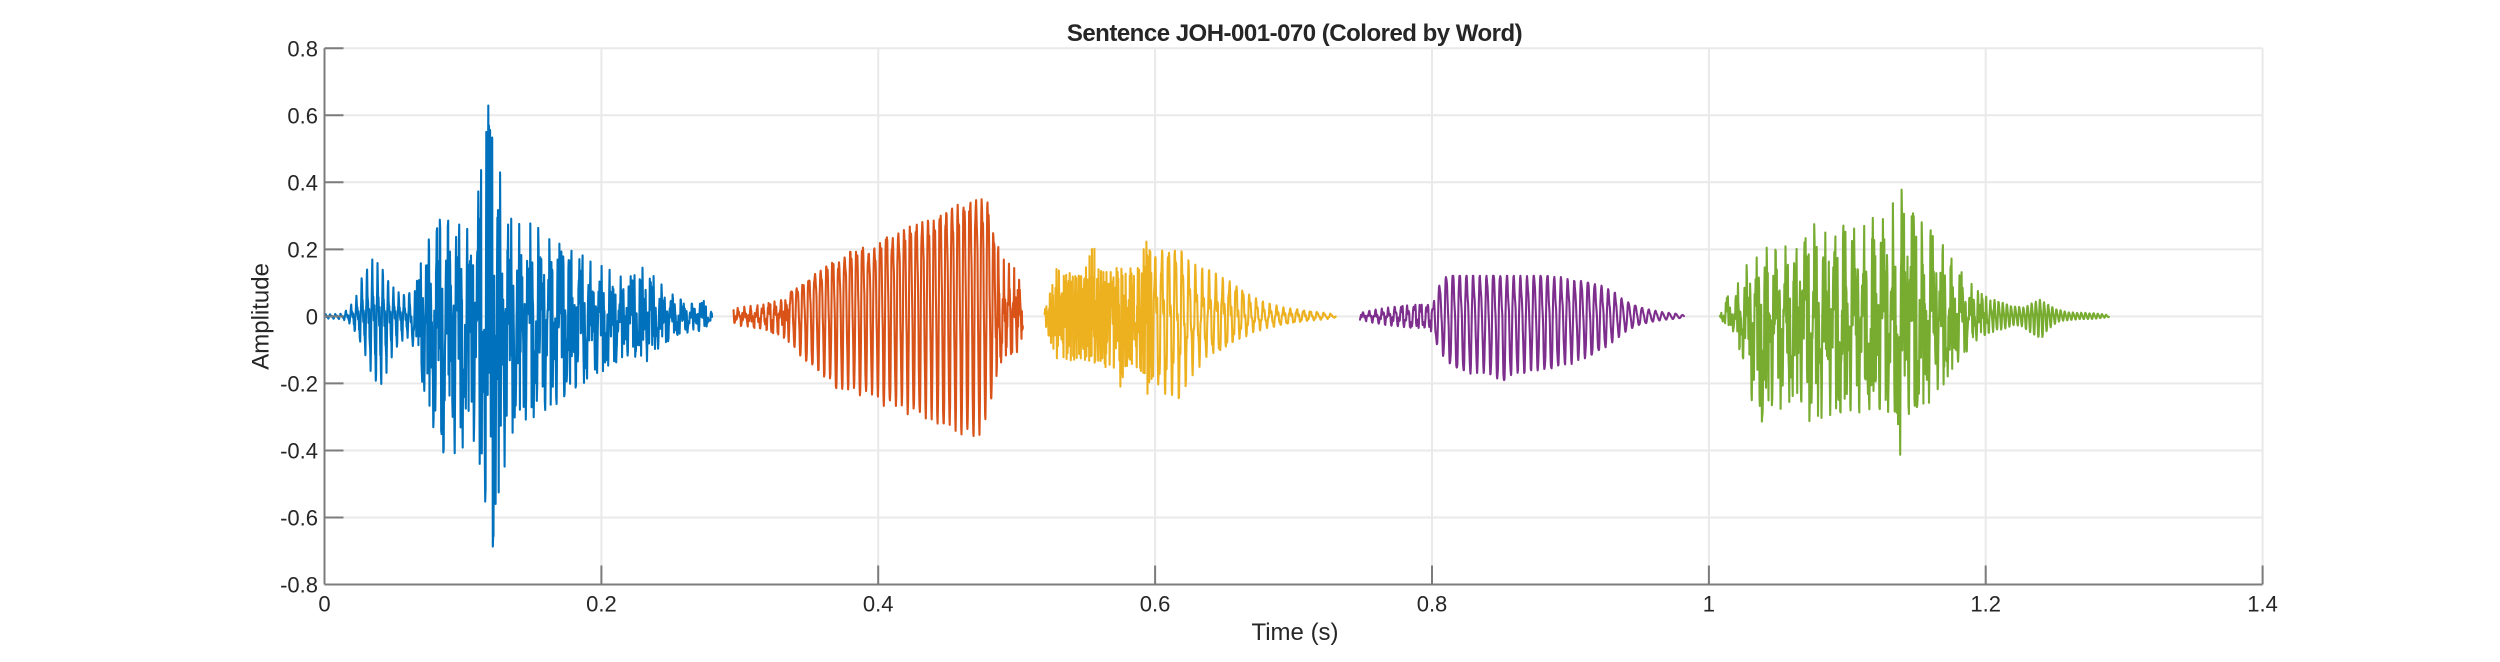 Image resolution: width=2500 pixels, height=662 pixels. Describe the element at coordinates (1294, 632) in the screenshot. I see `svg-text: Time (s)` at that location.